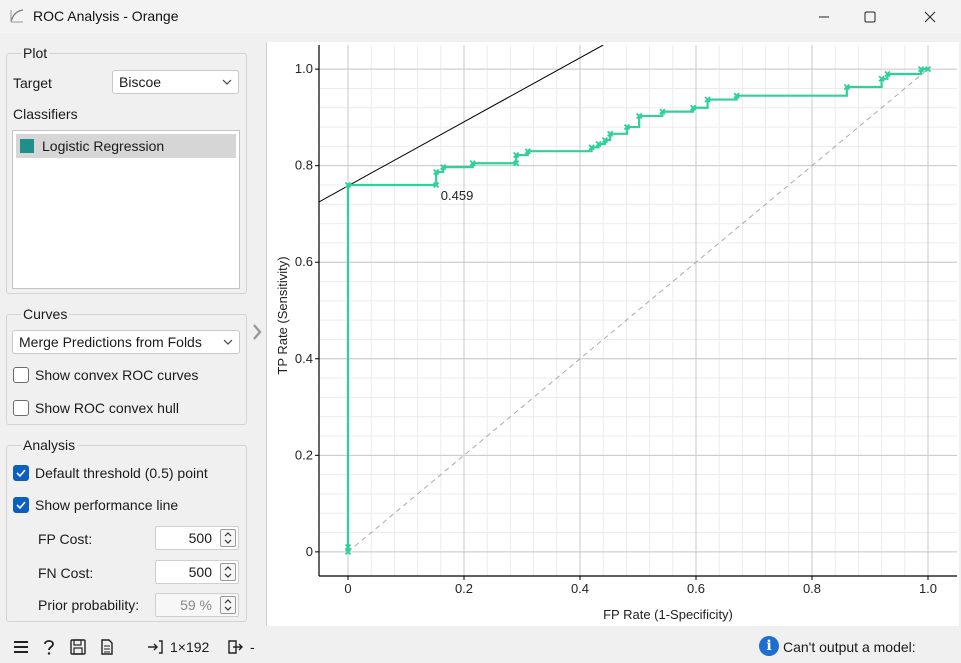  What do you see at coordinates (107, 647) in the screenshot?
I see `report-icon` at bounding box center [107, 647].